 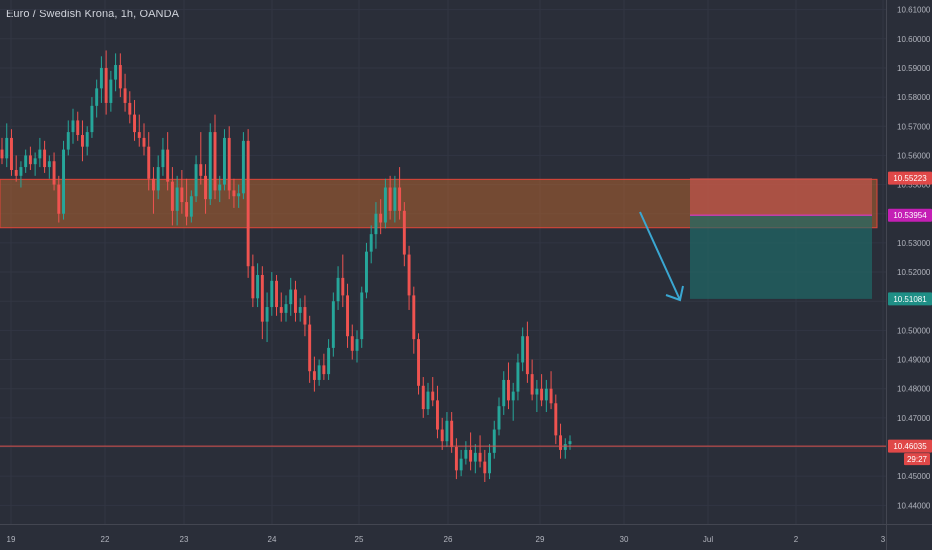 I want to click on y-tick-label: 10.45000, so click(x=914, y=476).